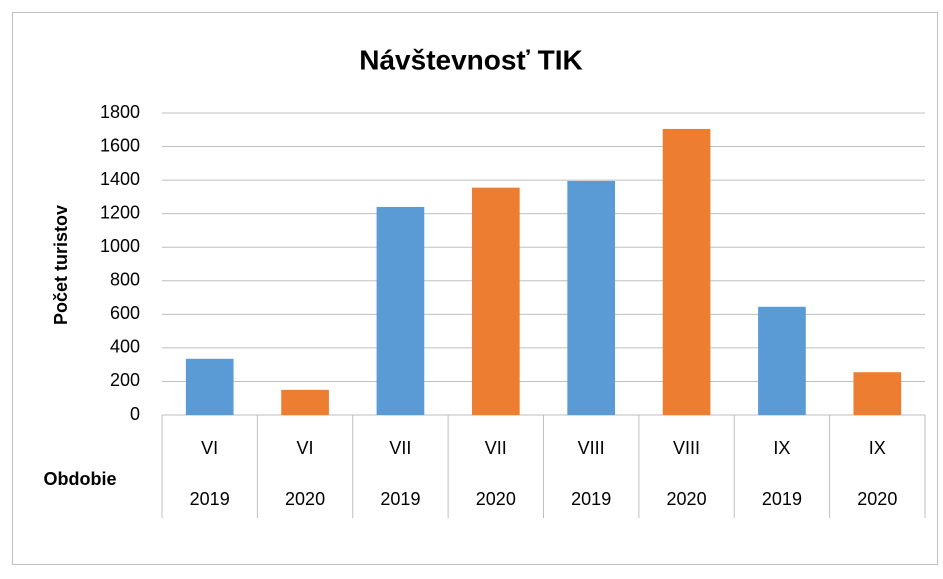 This screenshot has width=943, height=579. What do you see at coordinates (120, 212) in the screenshot?
I see `y-tick-label: 1200` at bounding box center [120, 212].